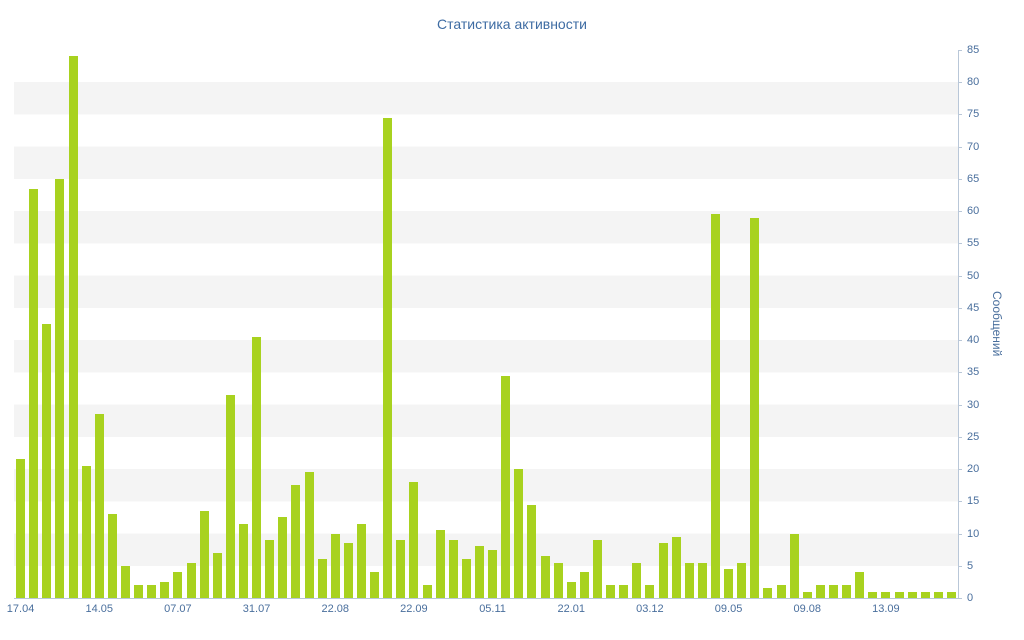 Image resolution: width=1024 pixels, height=640 pixels. Describe the element at coordinates (973, 469) in the screenshot. I see `y-axis-tick-label: 20` at that location.